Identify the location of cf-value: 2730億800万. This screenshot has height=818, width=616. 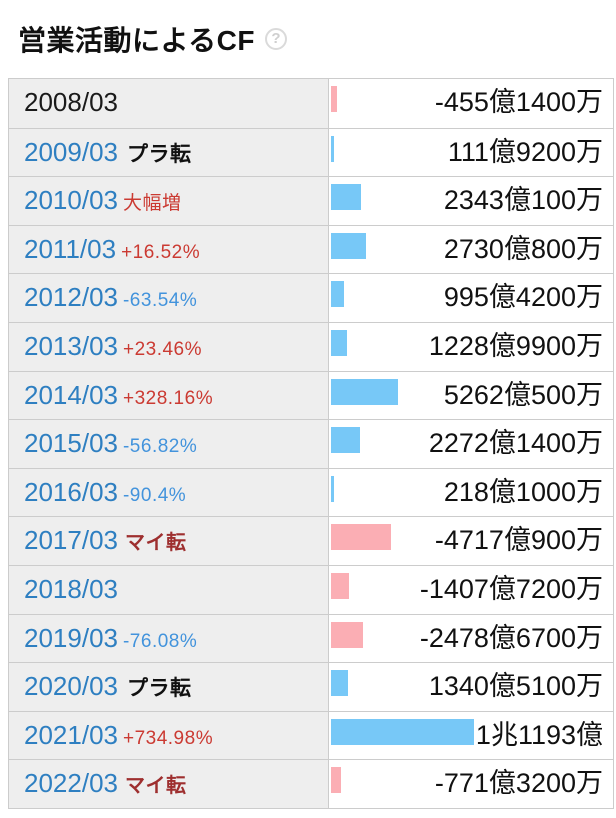
(523, 248).